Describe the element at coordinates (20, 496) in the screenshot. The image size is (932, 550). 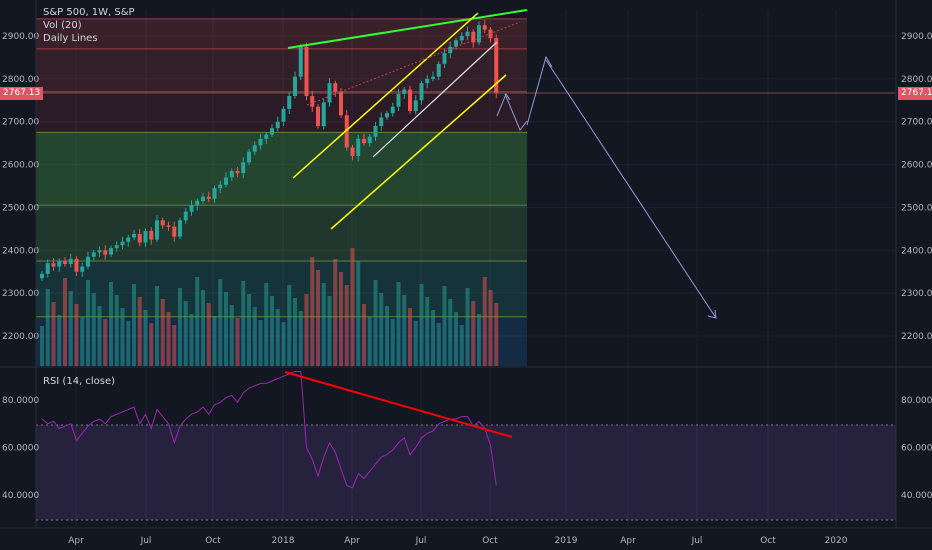
I see `rsi-tick-label-left: 40.0000` at that location.